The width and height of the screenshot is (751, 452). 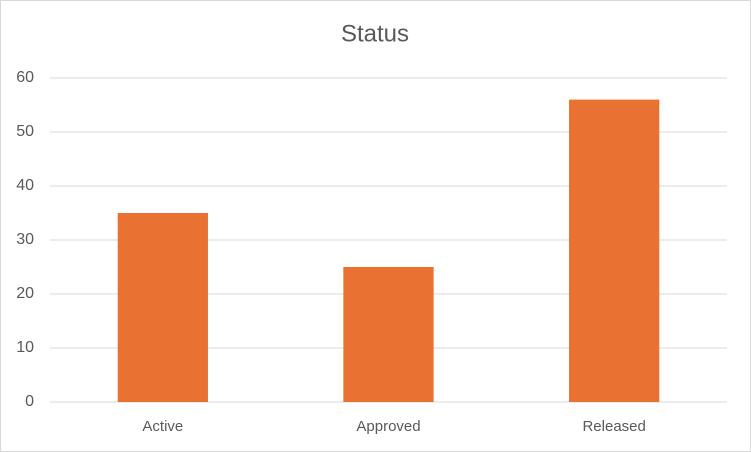 What do you see at coordinates (25, 293) in the screenshot?
I see `y-tick-label: 20` at bounding box center [25, 293].